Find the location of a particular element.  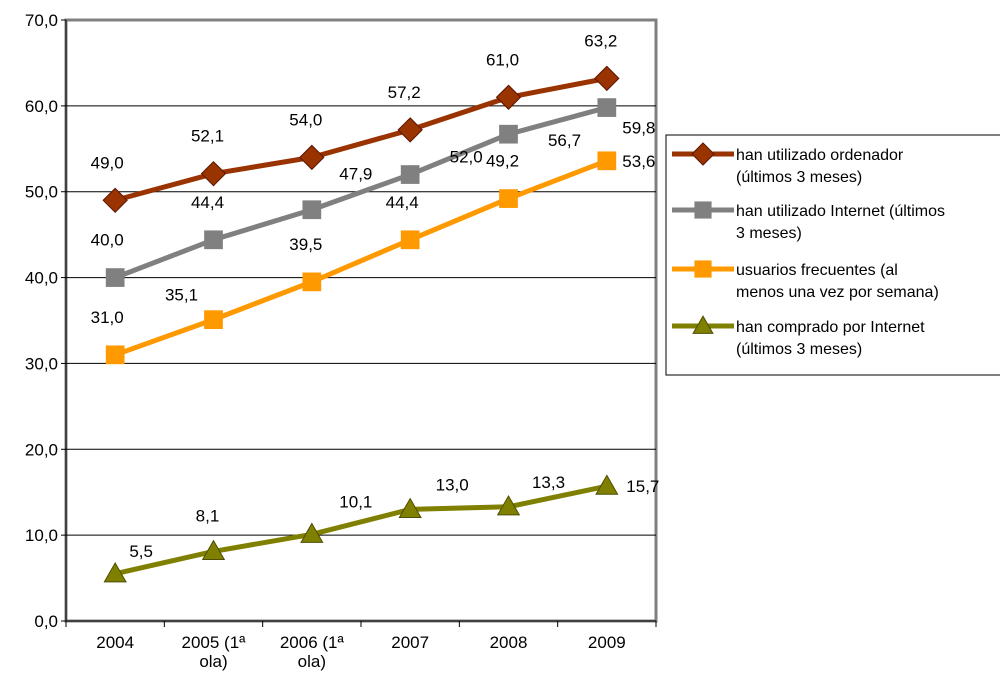

data-label: 57,2 is located at coordinates (404, 92).